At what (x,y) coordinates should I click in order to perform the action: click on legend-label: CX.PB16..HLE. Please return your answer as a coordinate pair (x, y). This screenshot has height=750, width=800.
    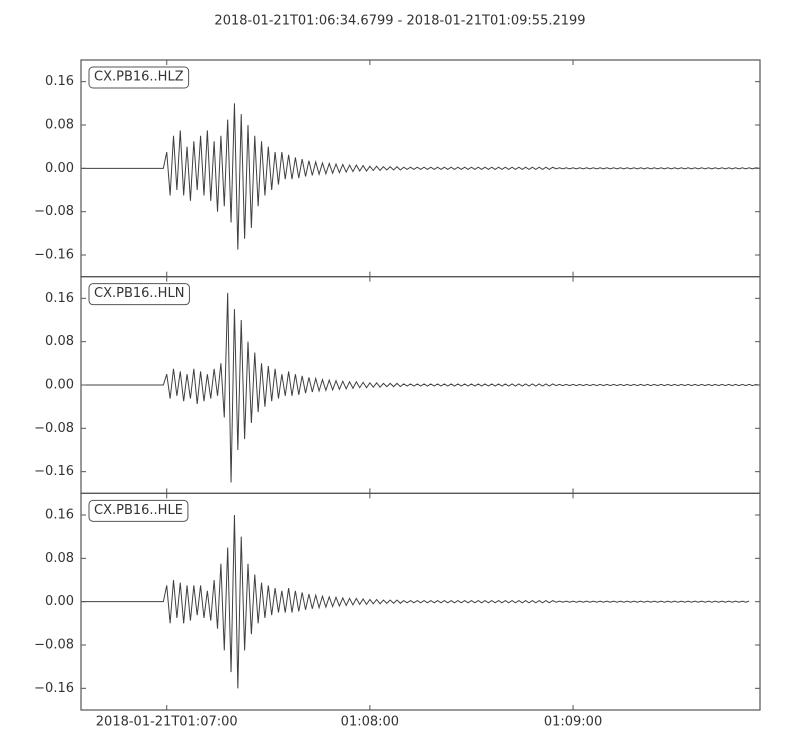
    Looking at the image, I should click on (138, 510).